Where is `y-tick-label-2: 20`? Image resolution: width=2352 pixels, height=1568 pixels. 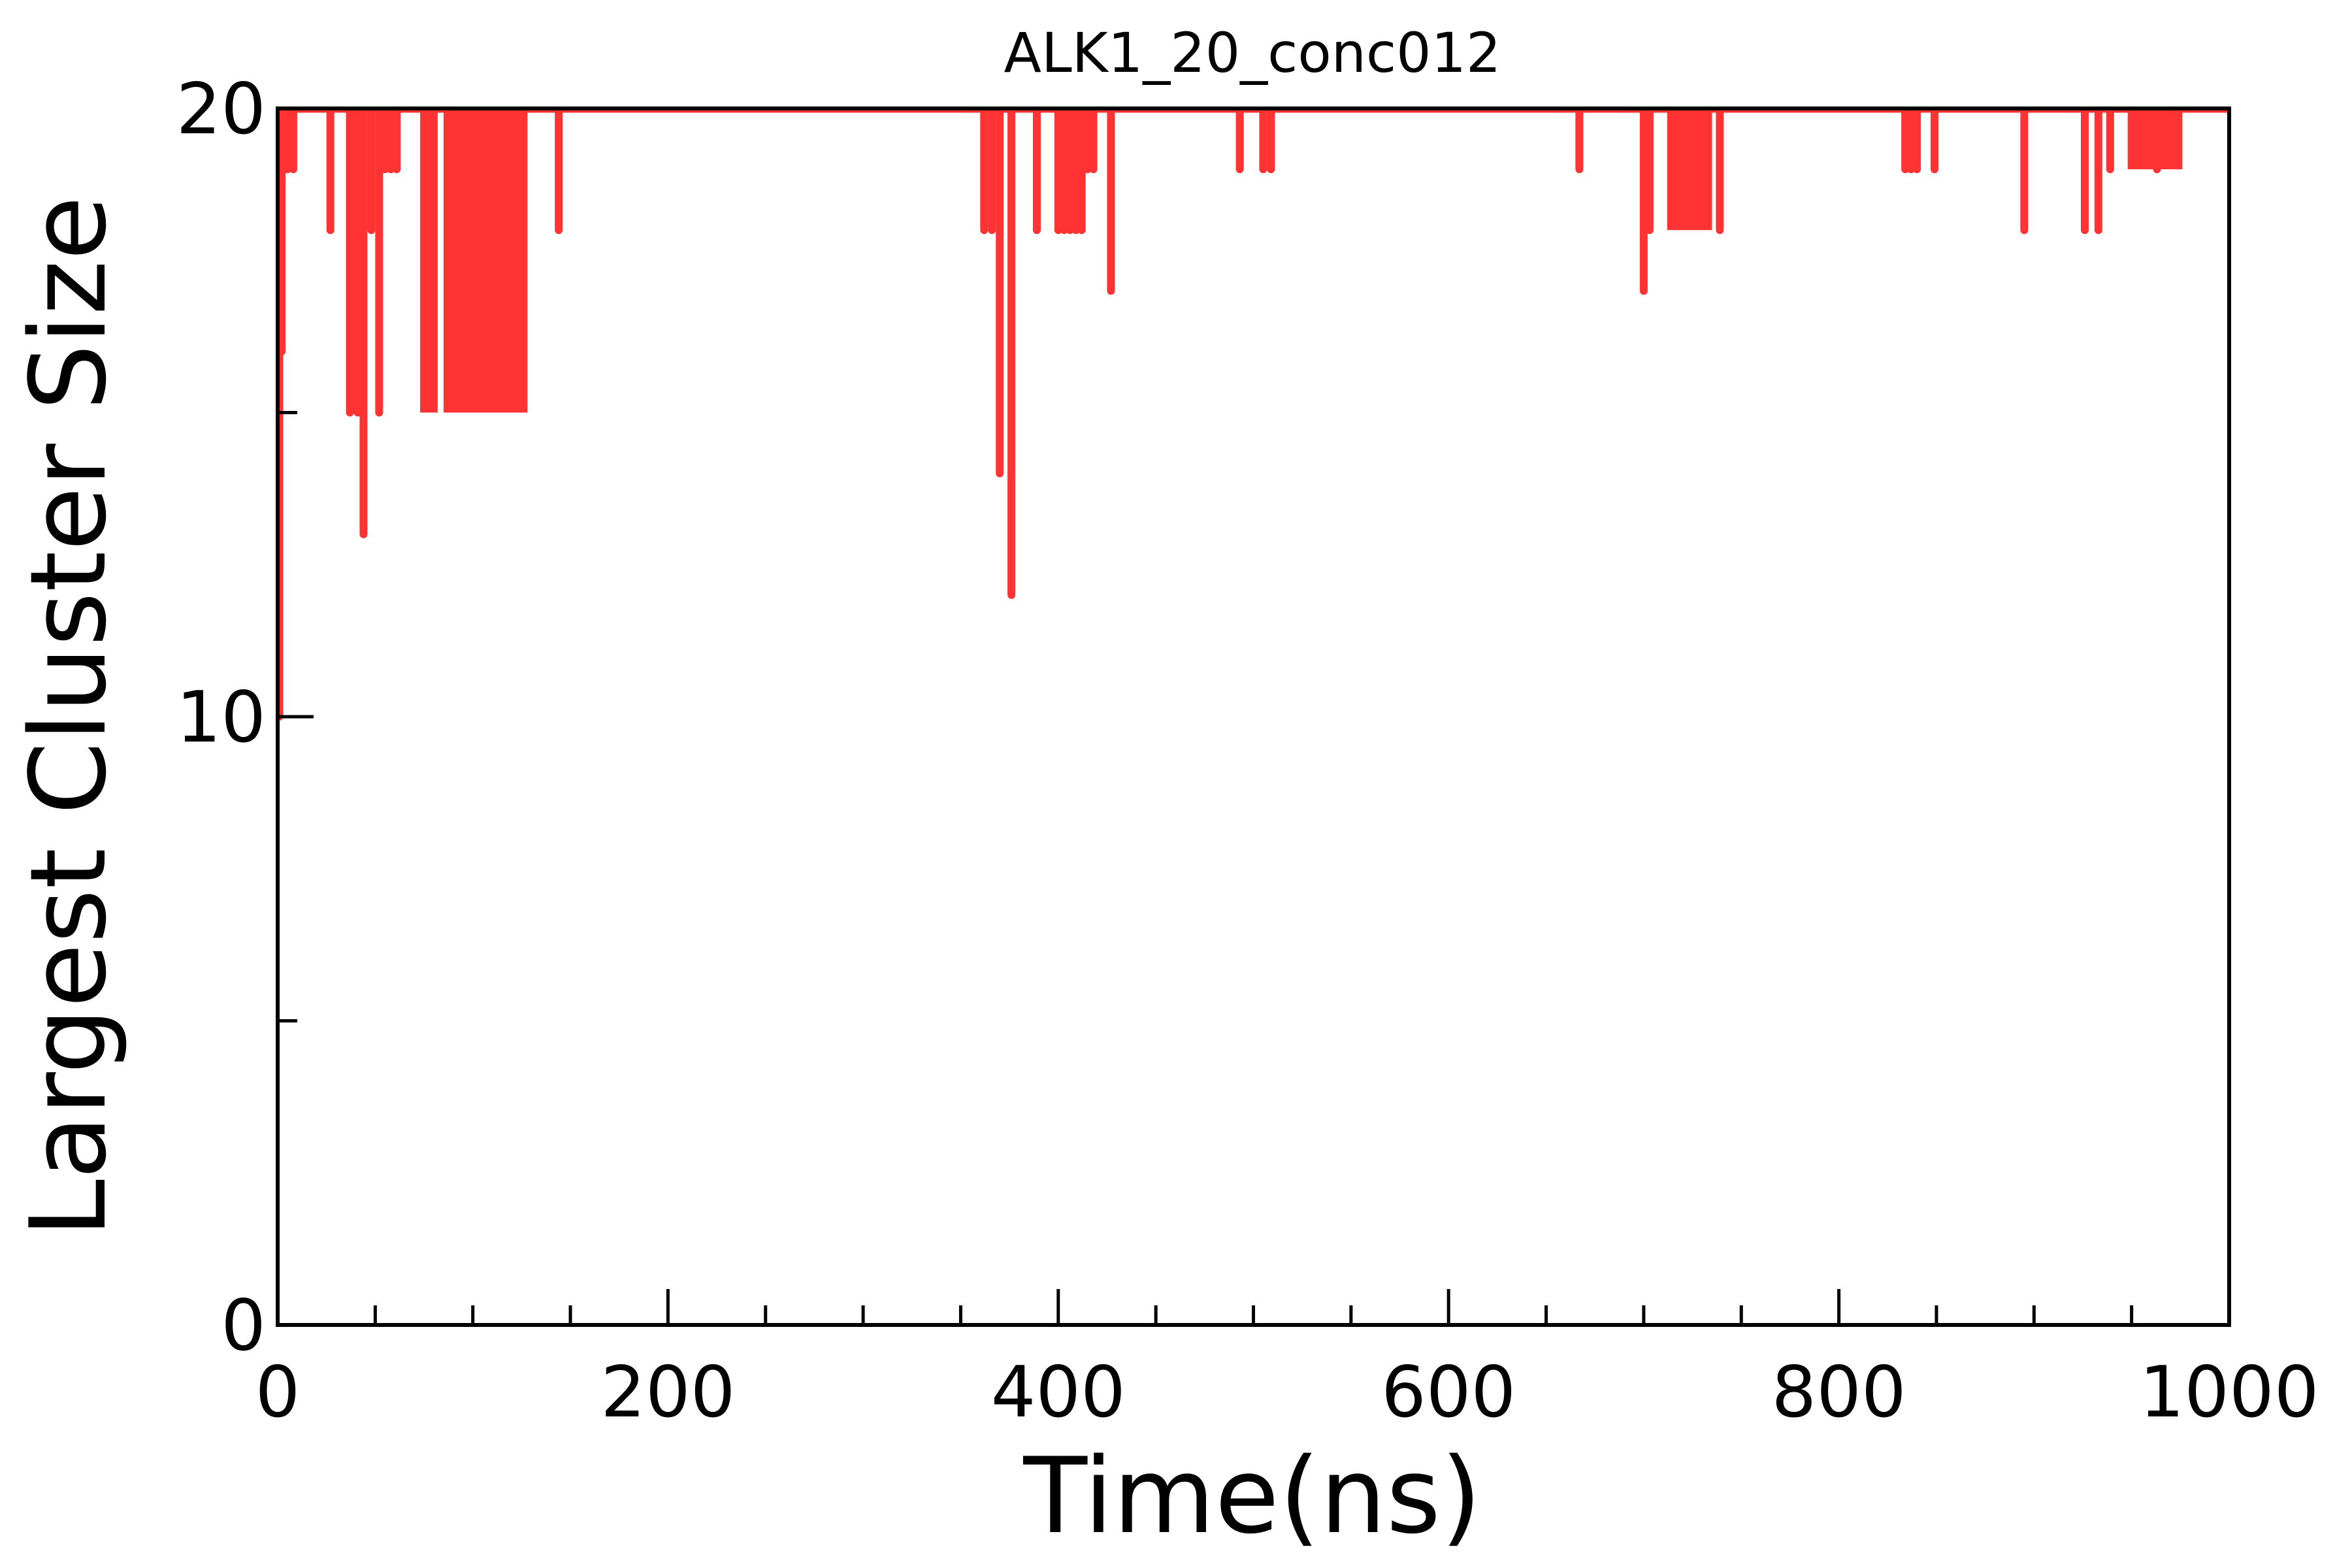
y-tick-label-2: 20 is located at coordinates (221, 109).